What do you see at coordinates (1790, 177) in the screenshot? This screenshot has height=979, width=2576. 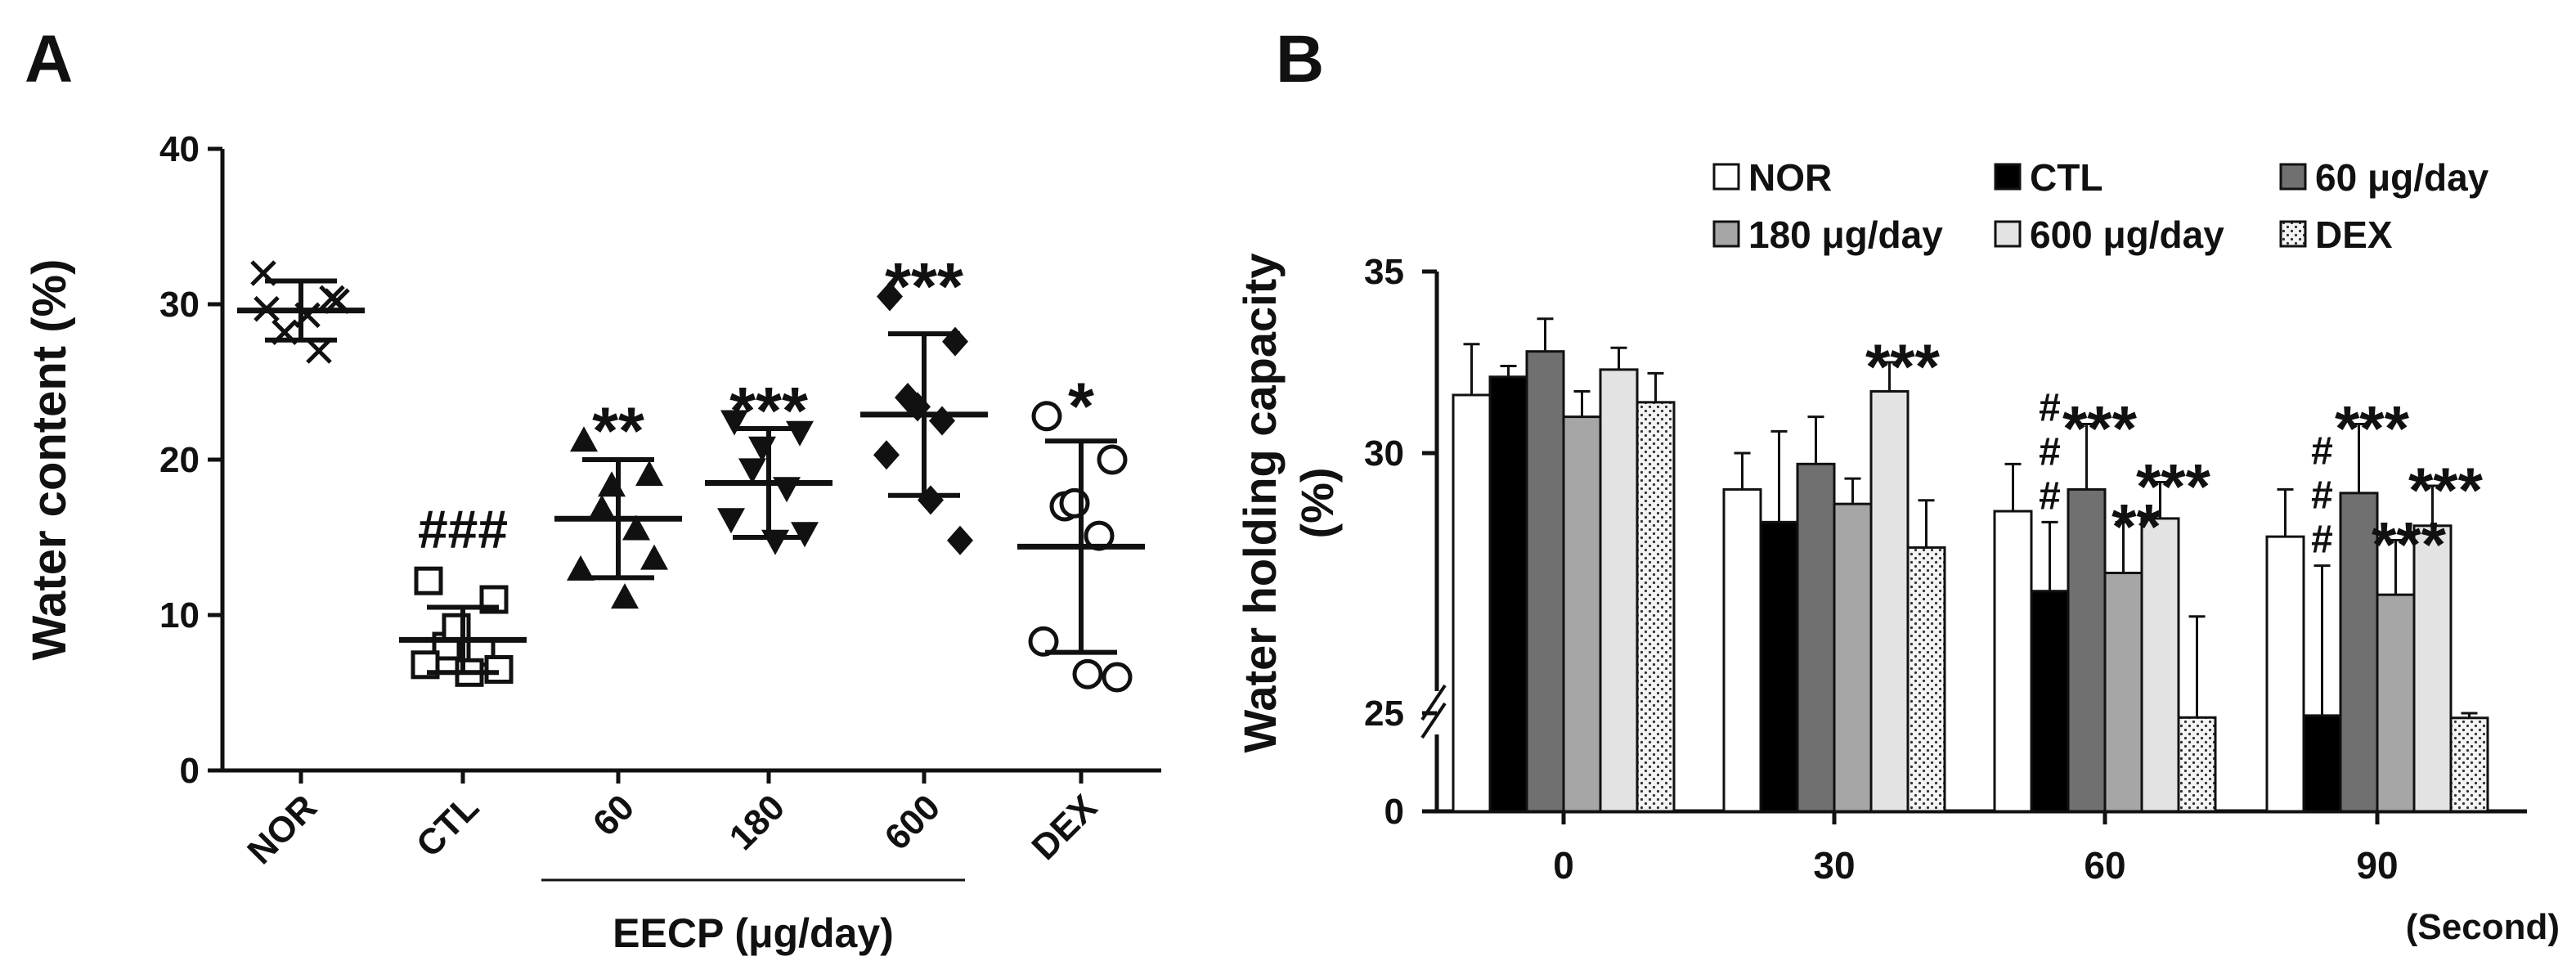 I see `legend-label: NOR` at bounding box center [1790, 177].